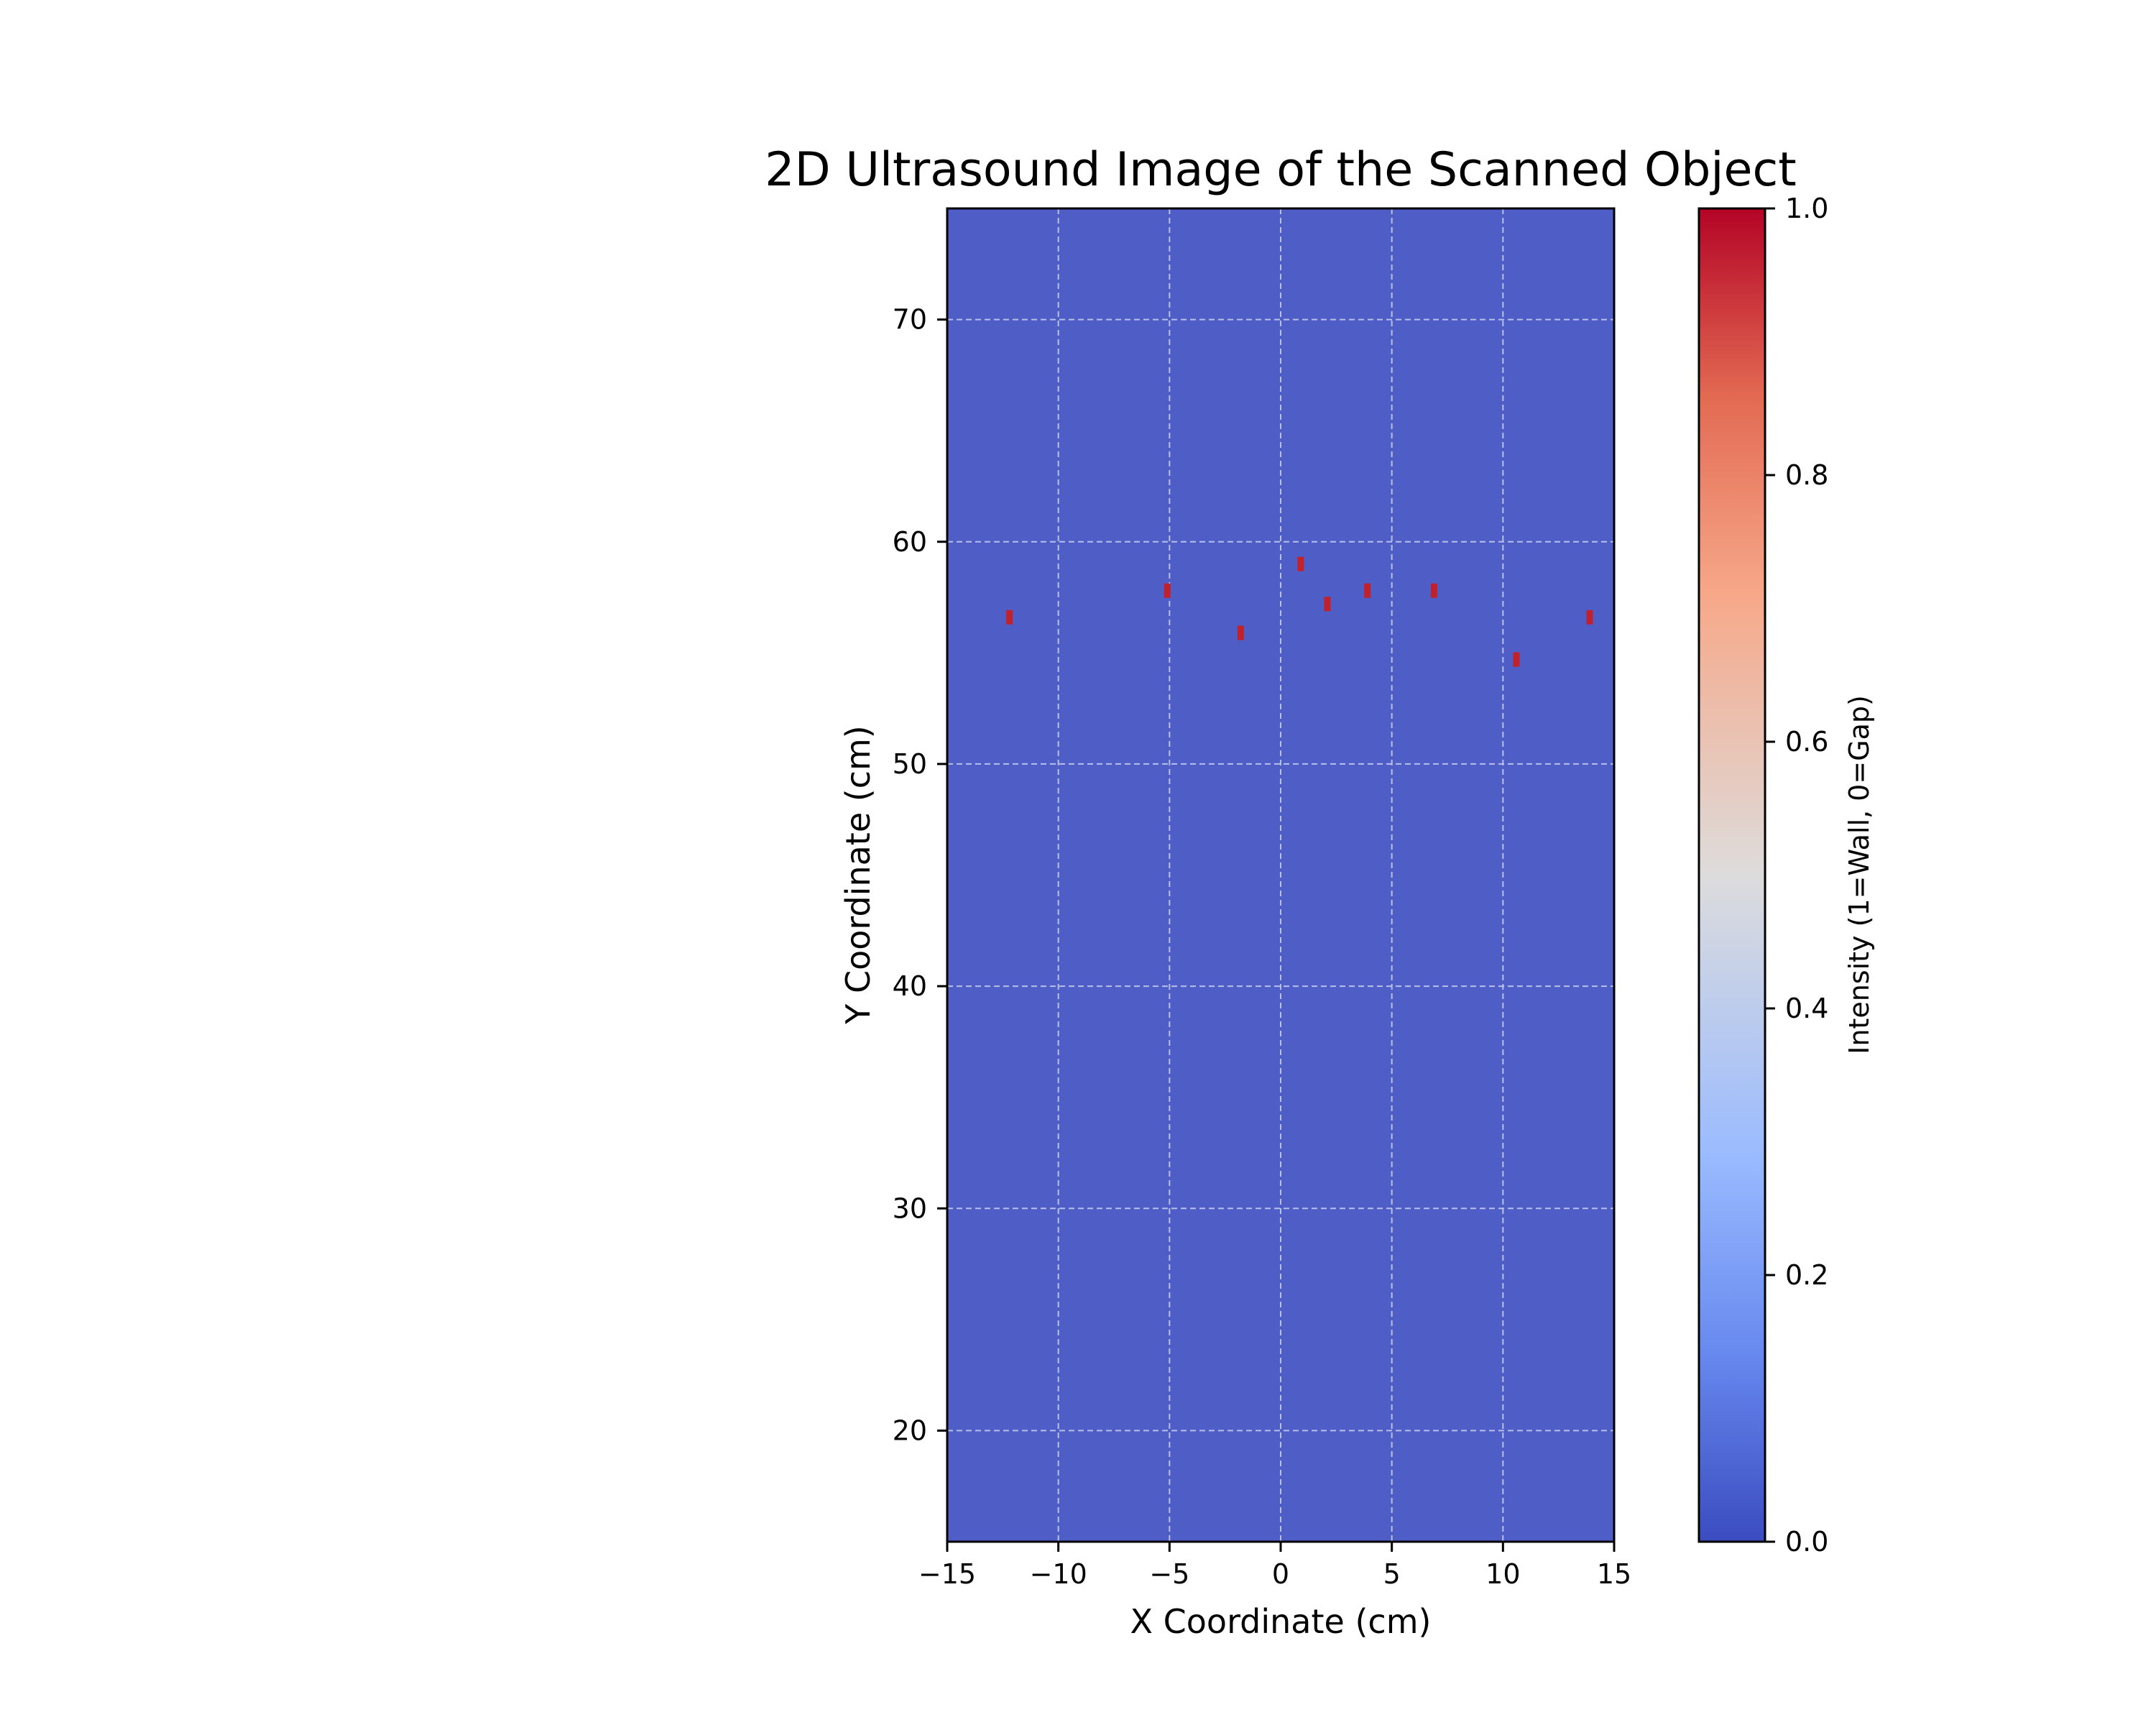 The width and height of the screenshot is (2156, 1725). What do you see at coordinates (1806, 1275) in the screenshot?
I see `colorbar-tick-label: 0.2` at bounding box center [1806, 1275].